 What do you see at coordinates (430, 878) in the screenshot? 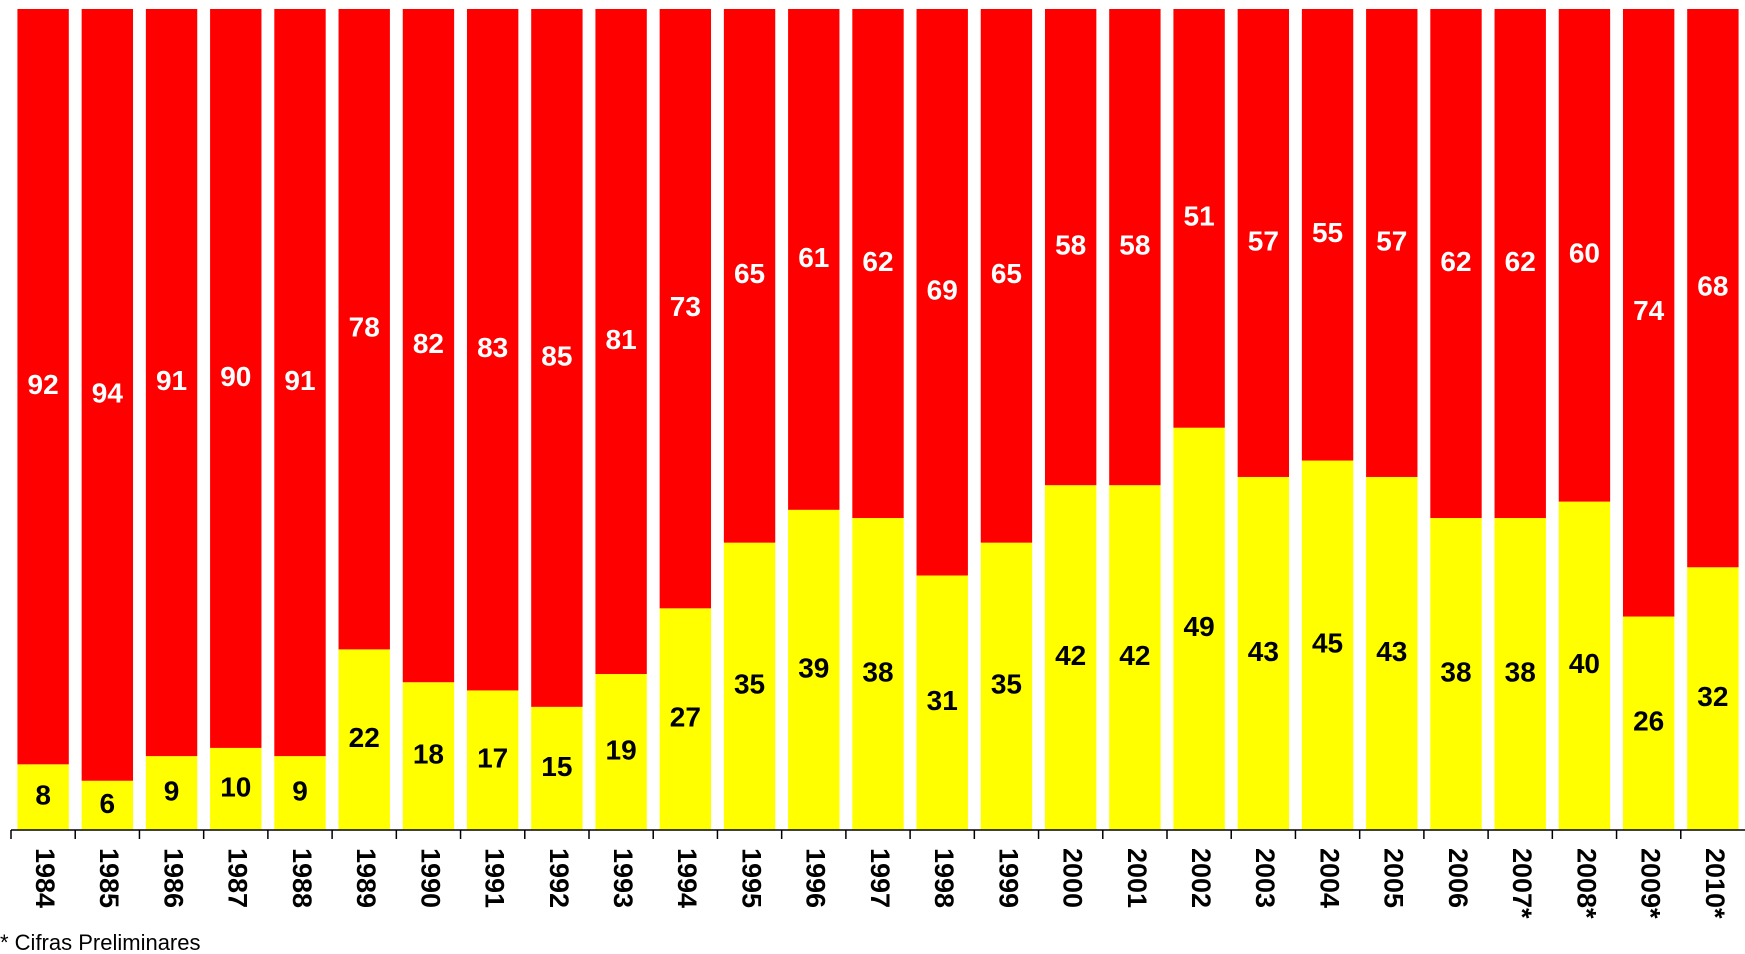
I see `x-tick-label: 1990` at bounding box center [430, 878].